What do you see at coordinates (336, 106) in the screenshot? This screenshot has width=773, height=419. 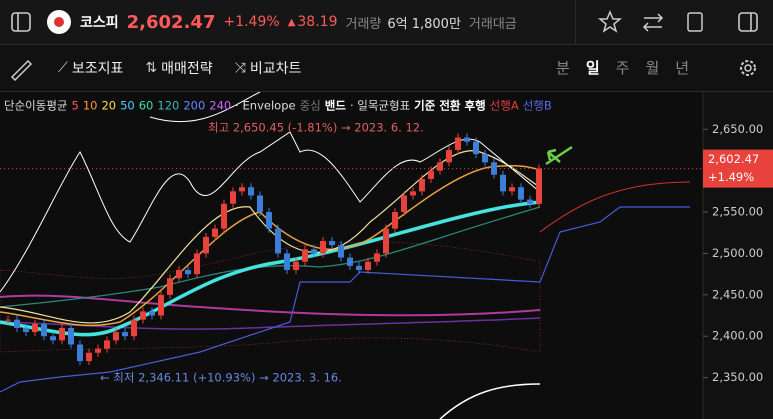 I see `legend-text: 밴드` at bounding box center [336, 106].